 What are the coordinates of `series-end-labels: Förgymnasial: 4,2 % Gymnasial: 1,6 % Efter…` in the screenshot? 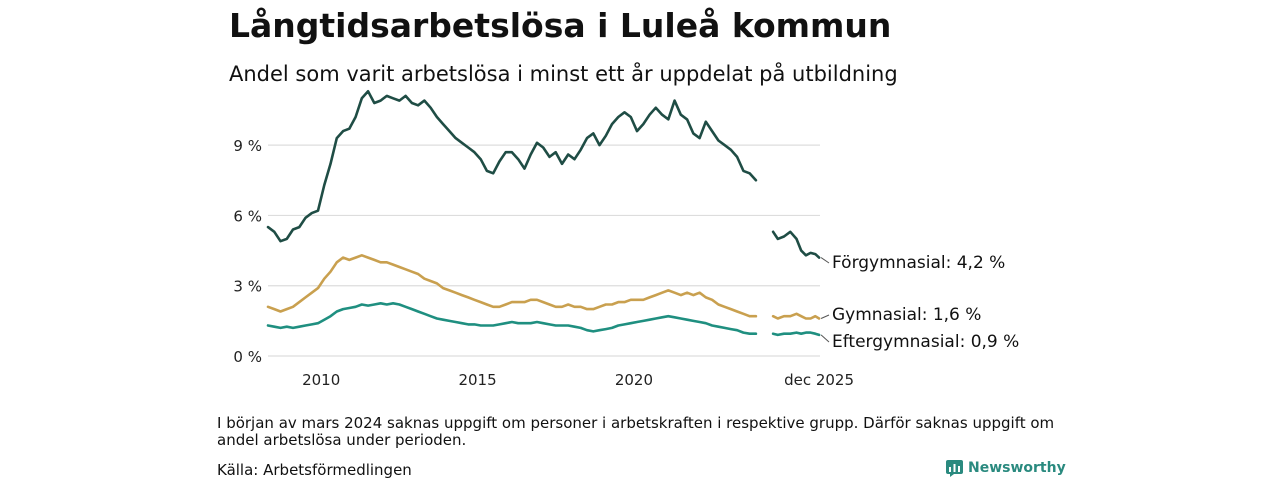 It's located at (919, 302).